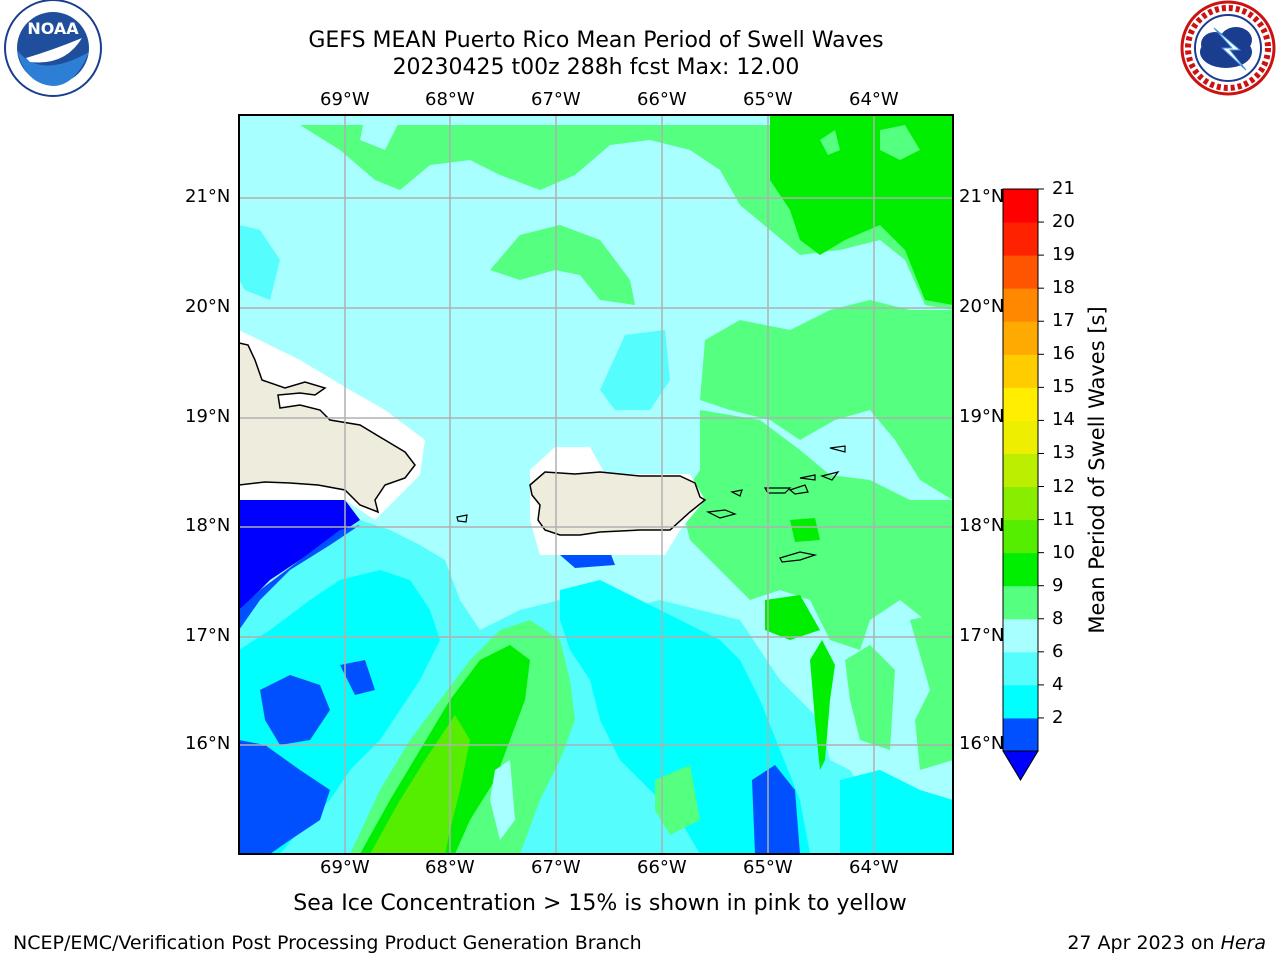 This screenshot has width=1280, height=960. What do you see at coordinates (1097, 470) in the screenshot?
I see `colorbar-label: Mean Period of Swell Waves [s]` at bounding box center [1097, 470].